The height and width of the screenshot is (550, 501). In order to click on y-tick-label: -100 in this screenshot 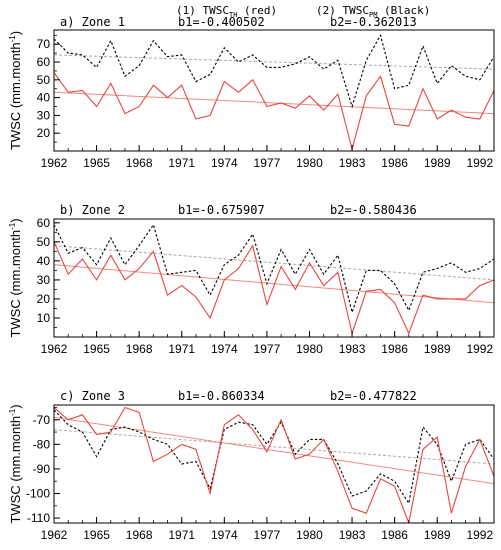, I will do `click(38, 494)`.